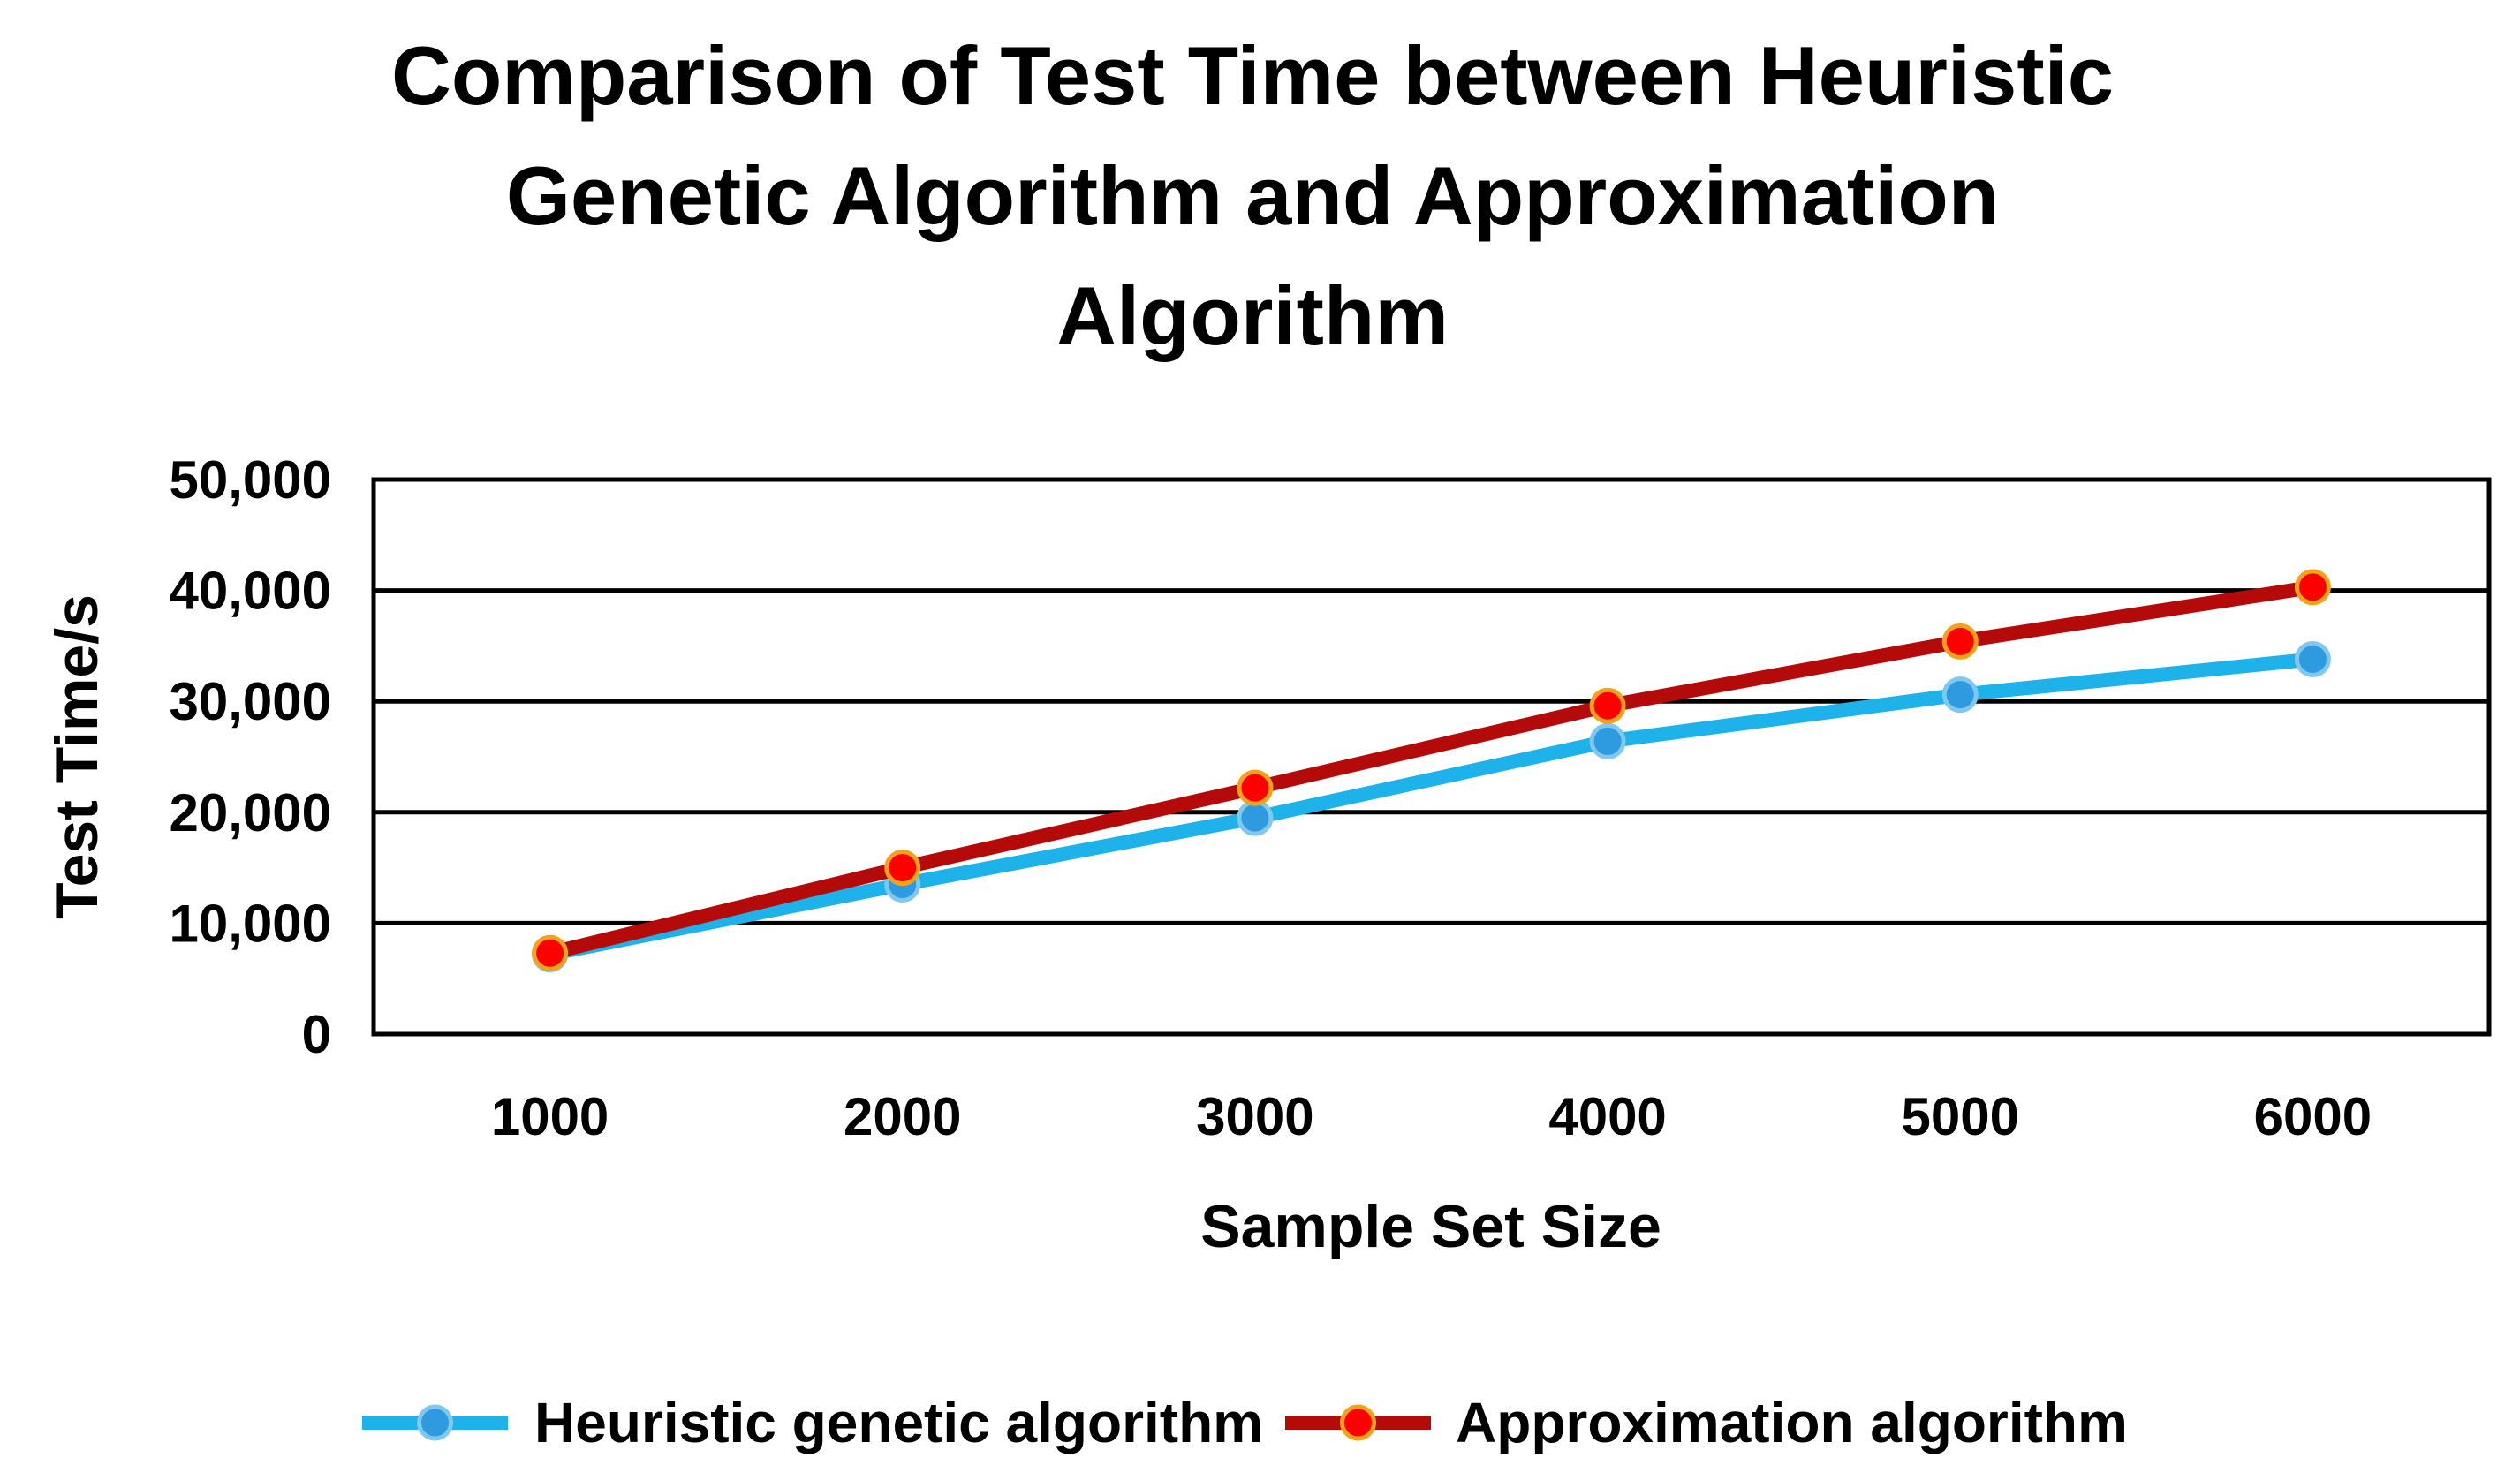  I want to click on x-tick-label: 3000, so click(1254, 1116).